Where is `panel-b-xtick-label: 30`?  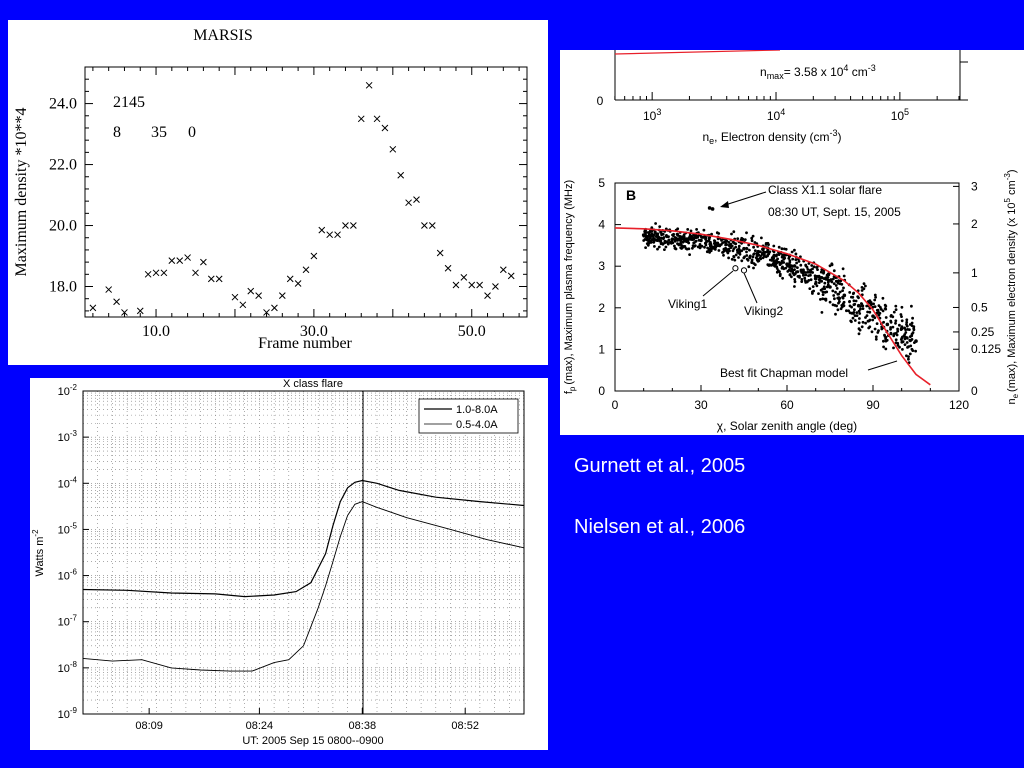
panel-b-xtick-label: 30 is located at coordinates (701, 405).